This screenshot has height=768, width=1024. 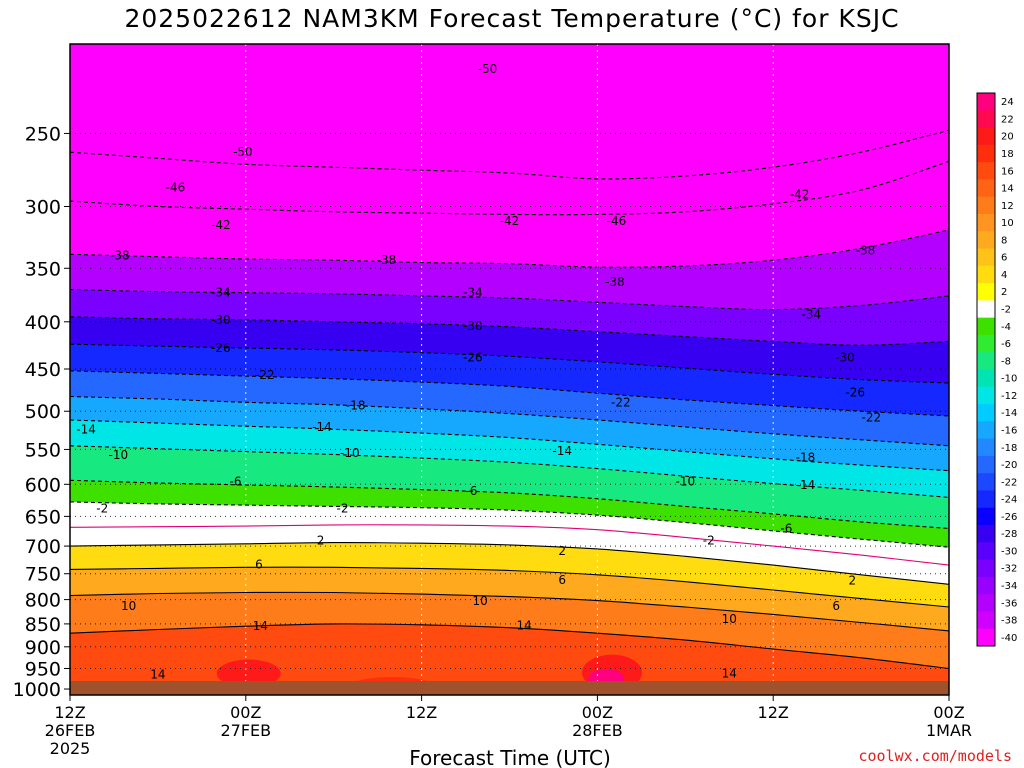 What do you see at coordinates (43, 134) in the screenshot?
I see `y-tick-label: 250` at bounding box center [43, 134].